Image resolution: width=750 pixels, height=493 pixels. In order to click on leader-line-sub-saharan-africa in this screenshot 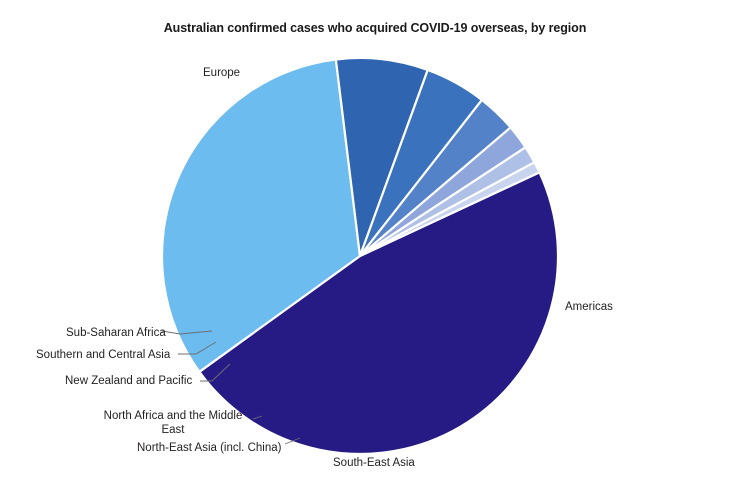, I will do `click(187, 332)`.